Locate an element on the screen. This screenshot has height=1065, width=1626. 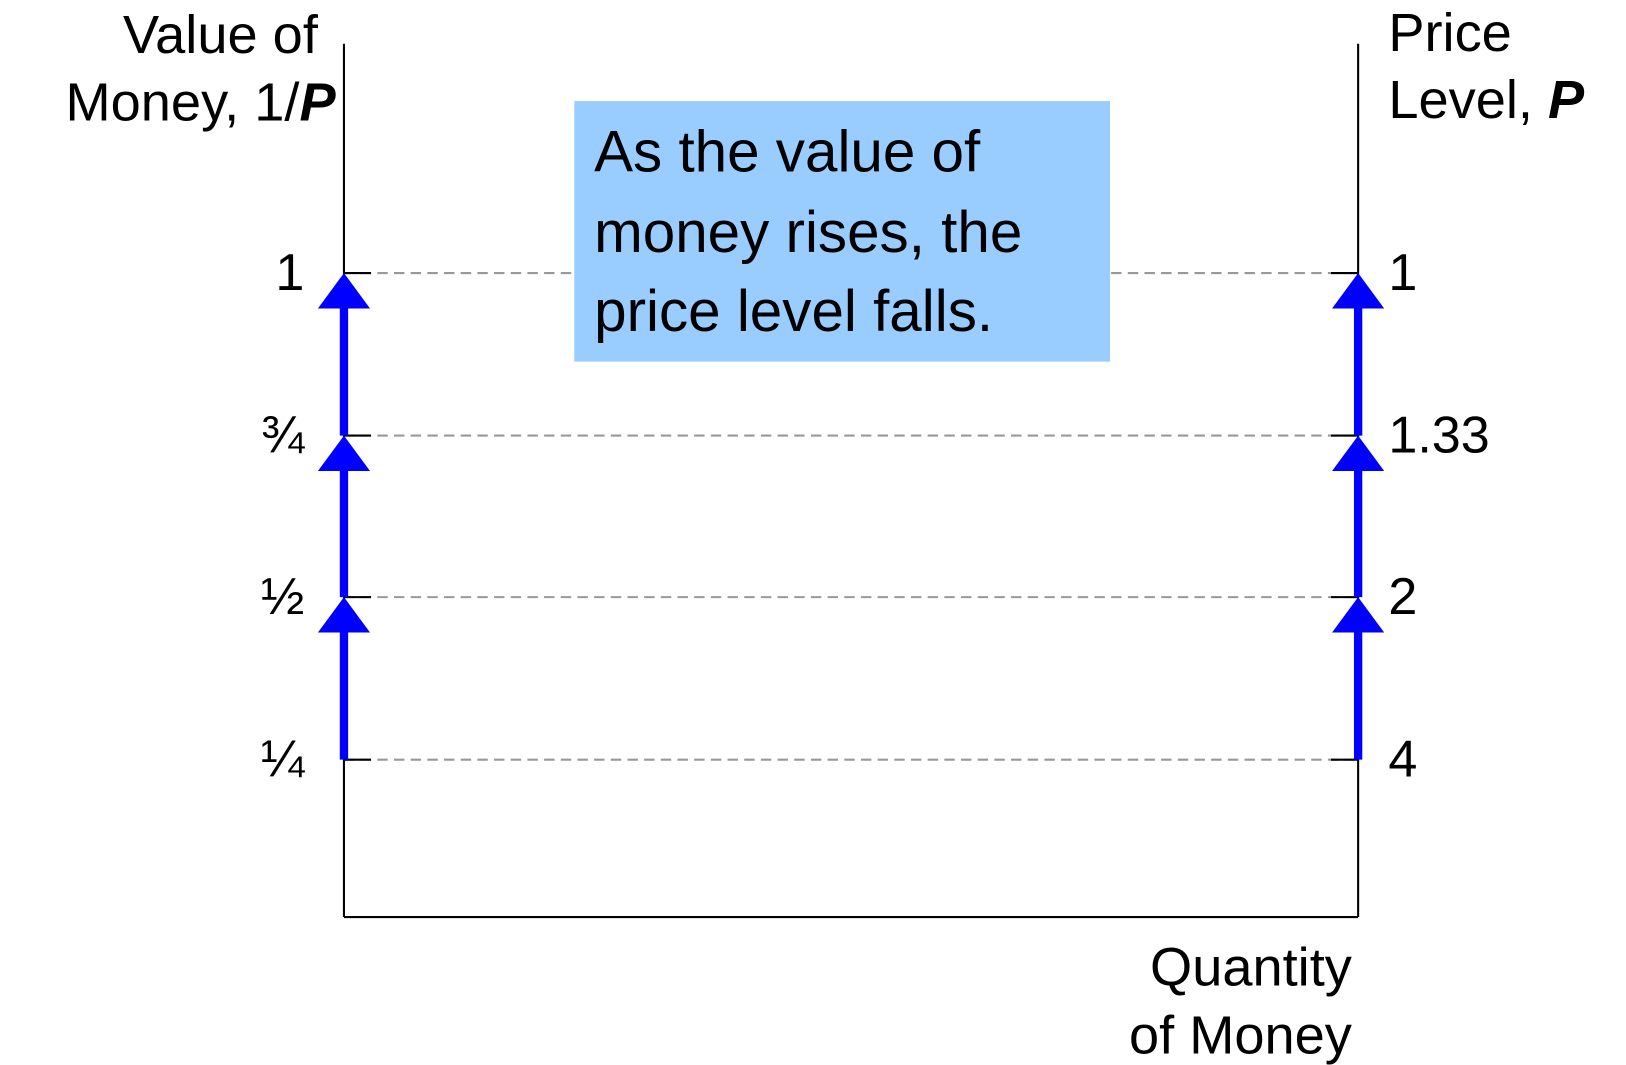
right-tick-label: 1 is located at coordinates (1402, 273).